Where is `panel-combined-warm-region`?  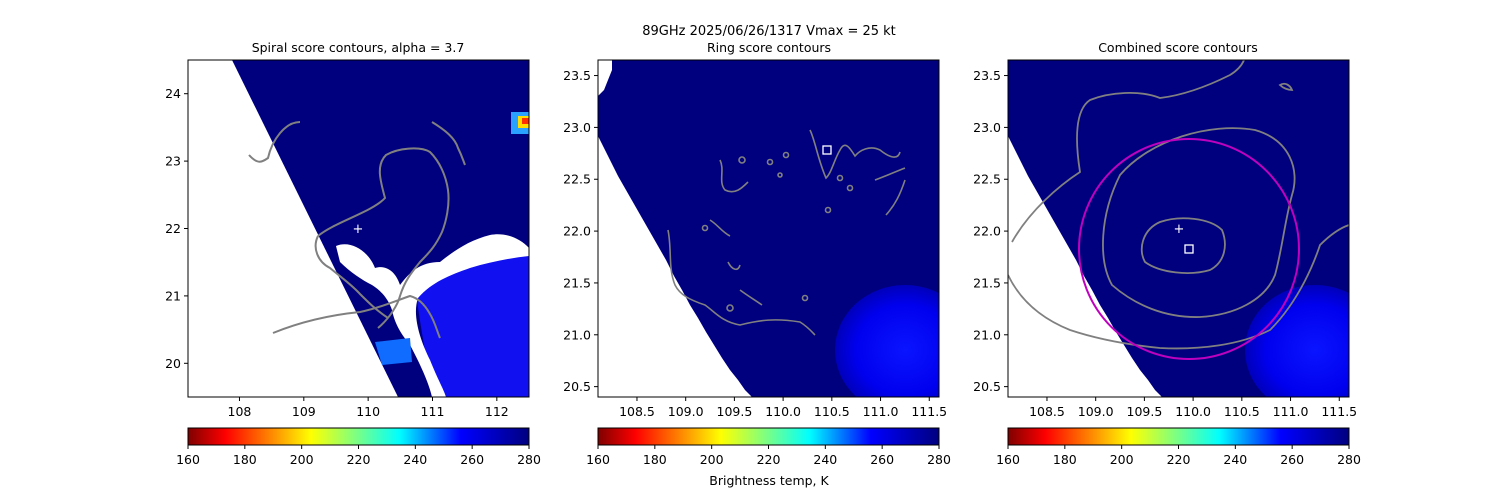 panel-combined-warm-region is located at coordinates (1297, 341).